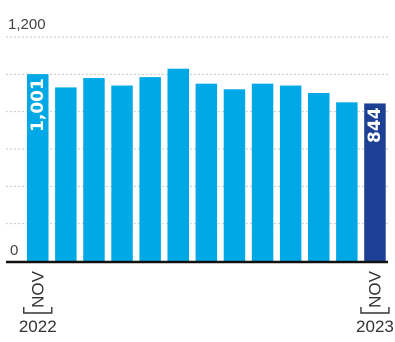  I want to click on y-tick-label-zero: 0, so click(14, 250).